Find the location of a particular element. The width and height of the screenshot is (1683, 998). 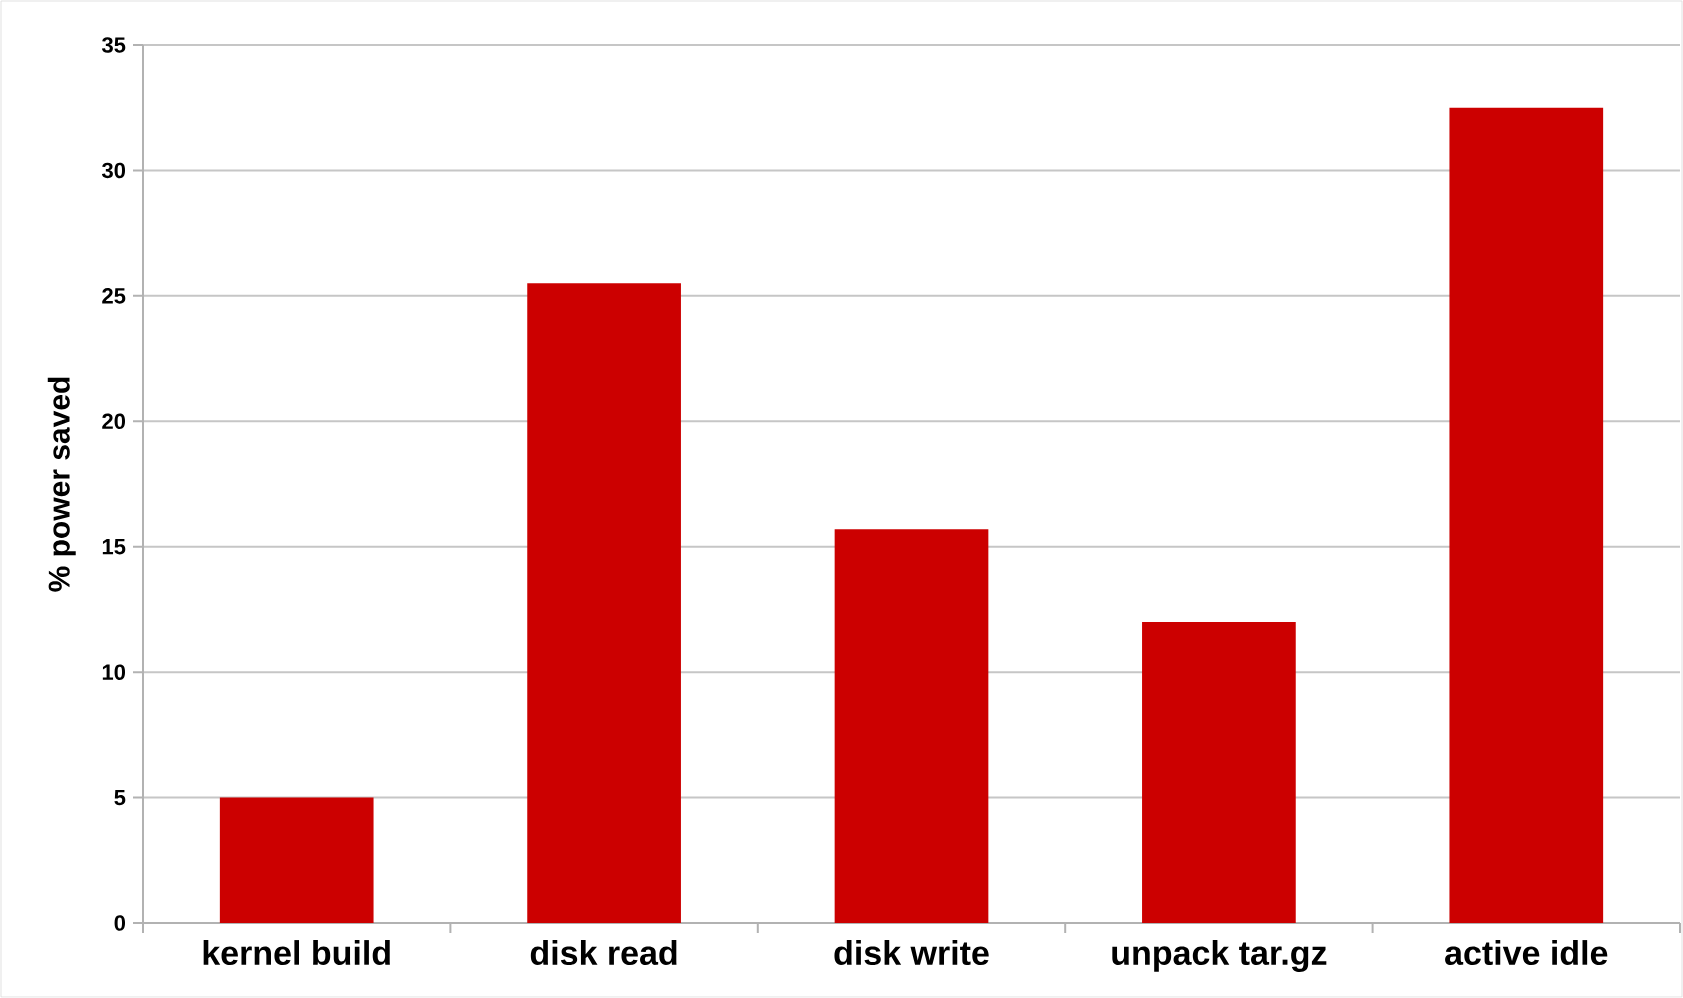

y-tick-label: 25 is located at coordinates (114, 296).